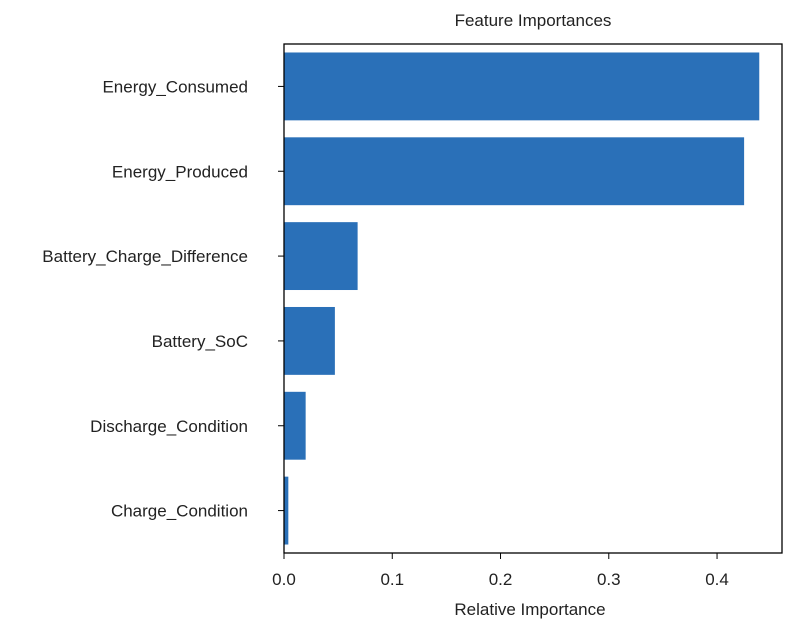 This screenshot has height=623, width=795. I want to click on x-tick-label: 0.4, so click(717, 579).